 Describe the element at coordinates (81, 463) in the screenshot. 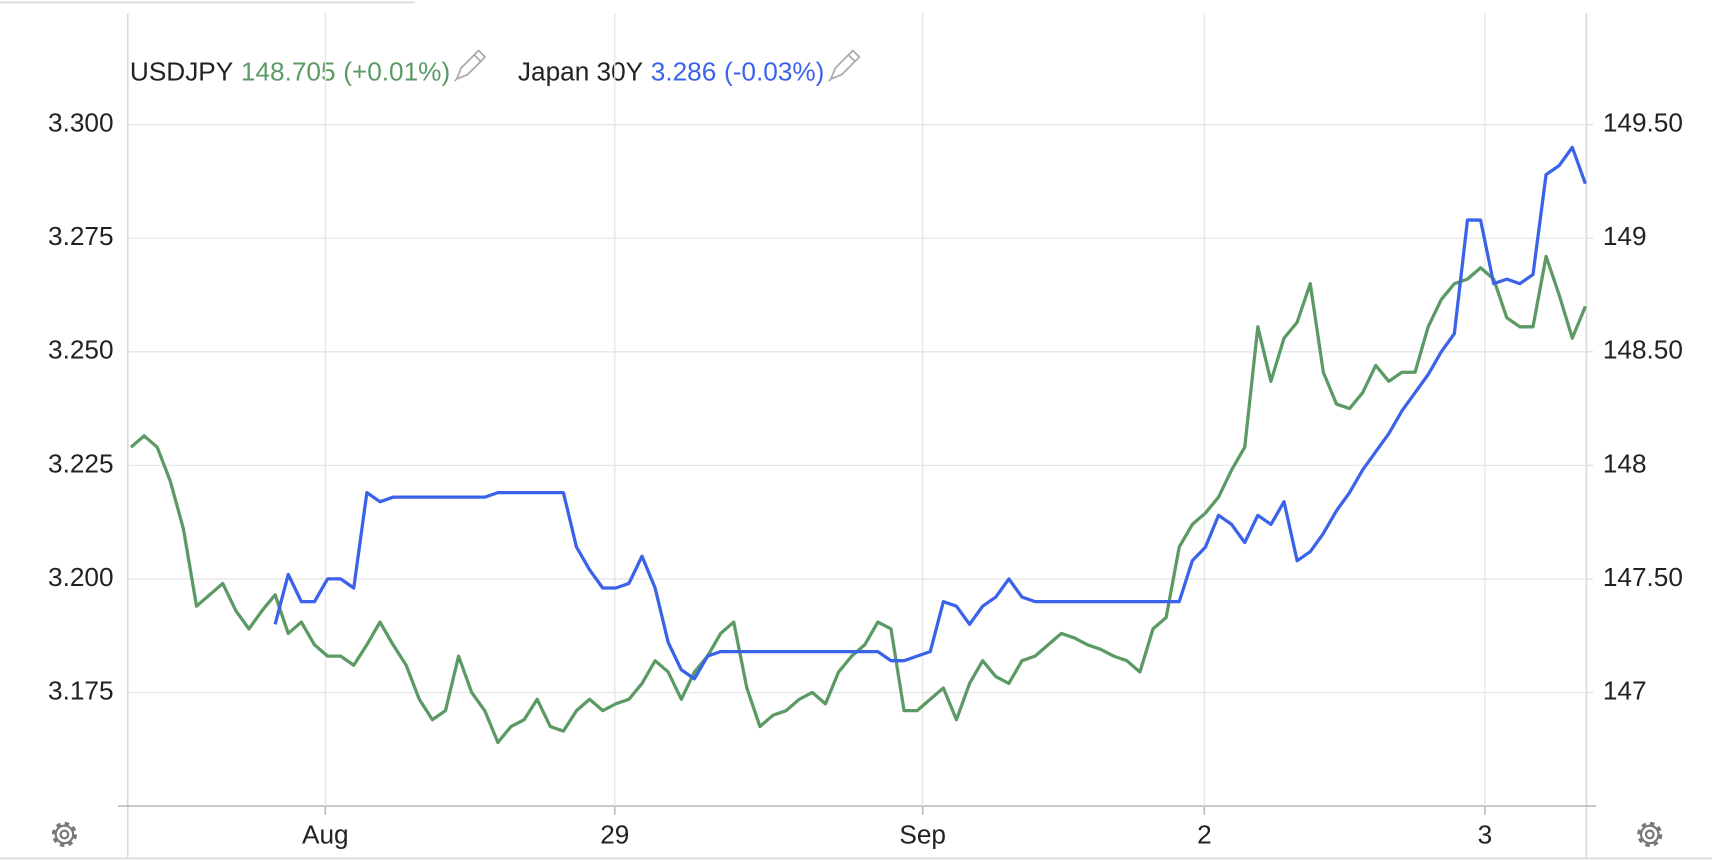

I see `y-tick-label: 3.225` at that location.